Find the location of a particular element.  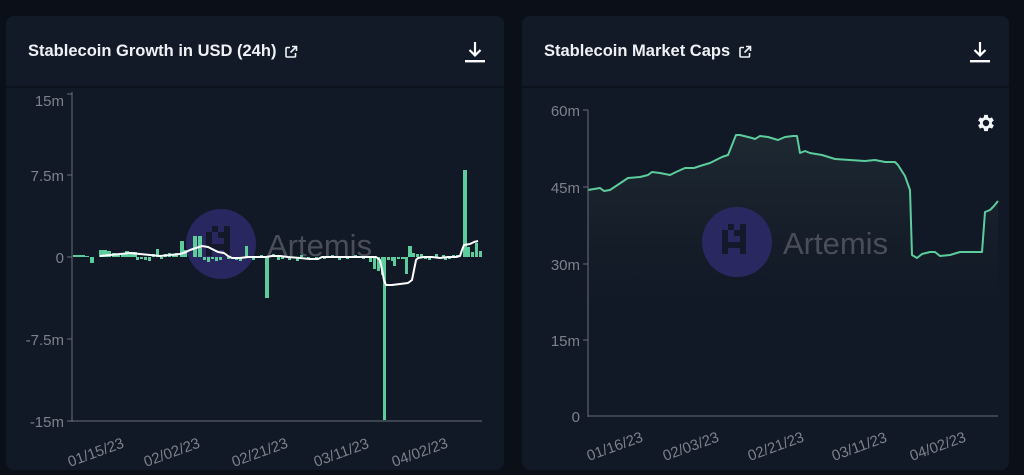

y-axis-ticks: 15m 7.5m 0 -7.5m -15m is located at coordinates (45, 262).